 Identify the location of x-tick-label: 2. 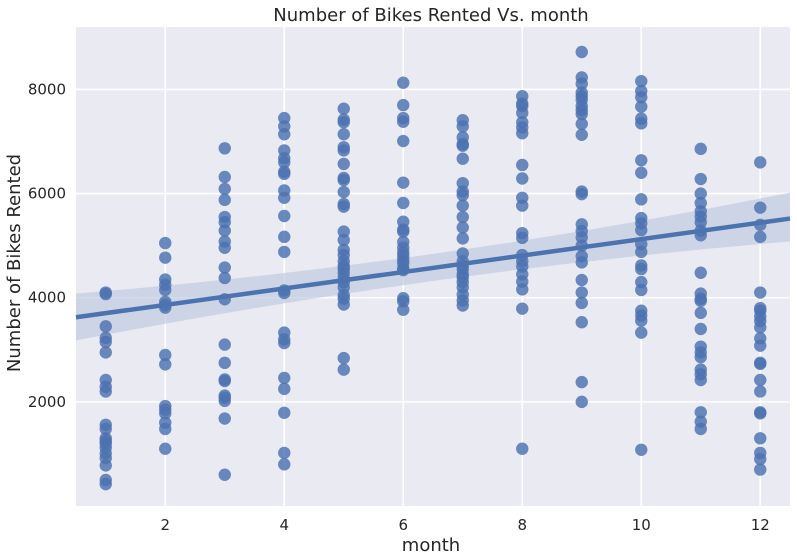
(165, 525).